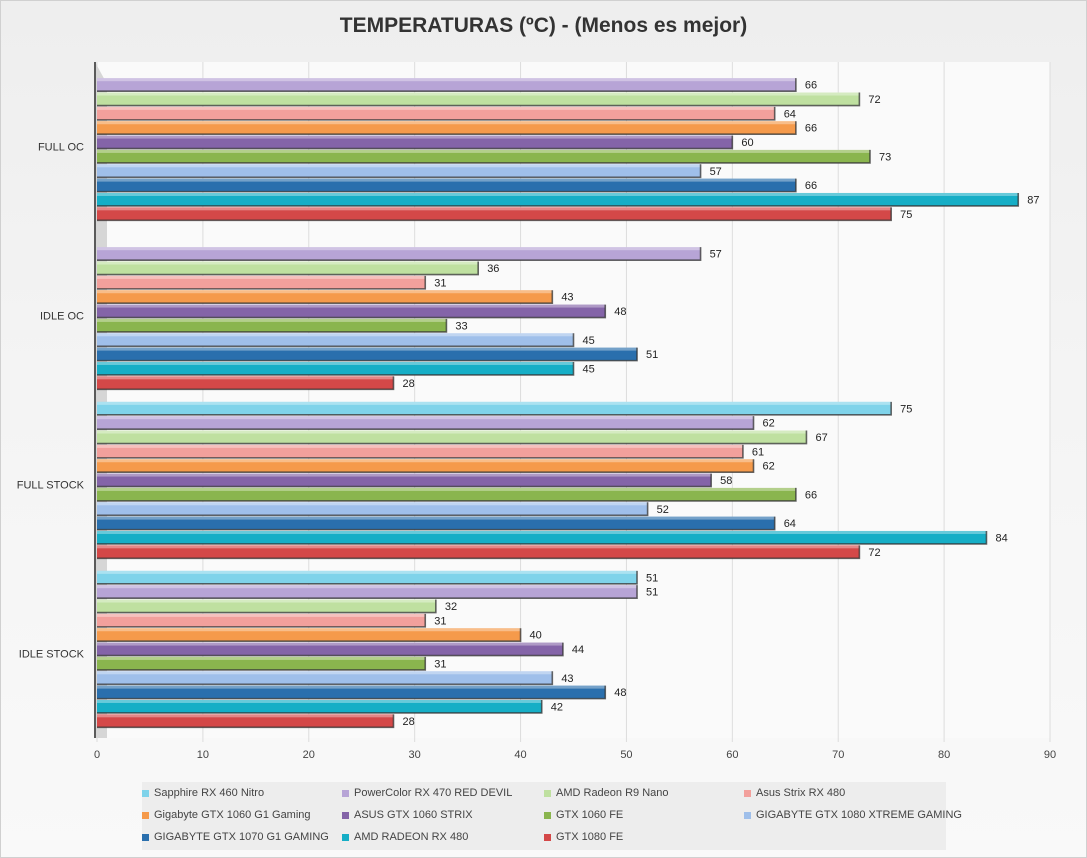  I want to click on legend-label: GTX 1080 FE, so click(590, 837).